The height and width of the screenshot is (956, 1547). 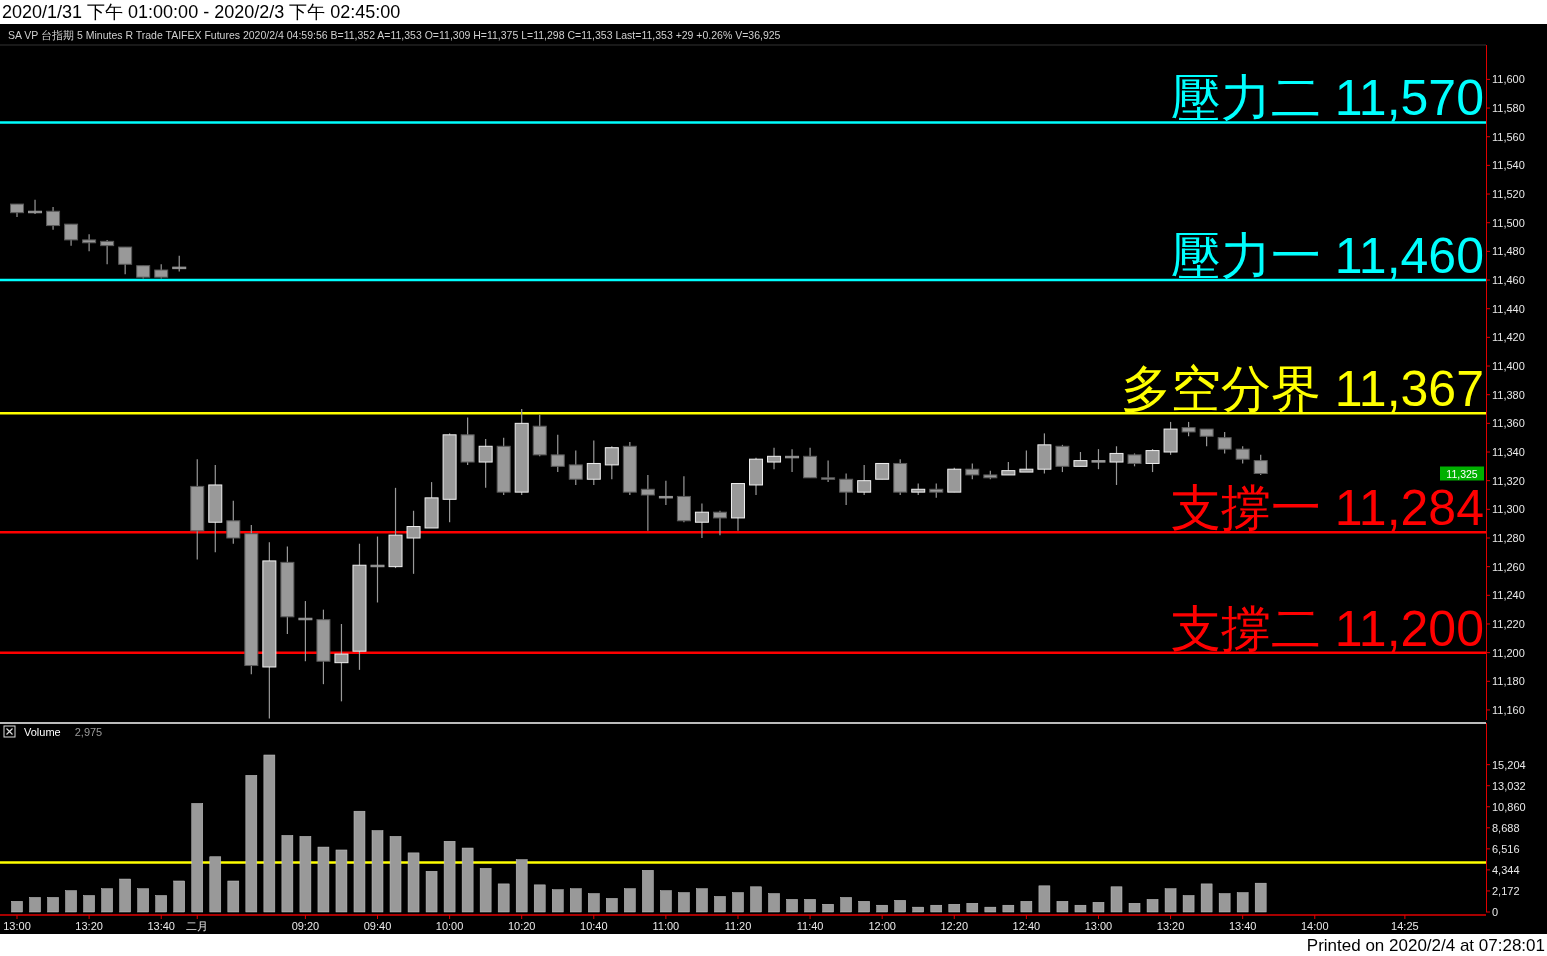 I want to click on x-tick-label: 10:40, so click(x=594, y=926).